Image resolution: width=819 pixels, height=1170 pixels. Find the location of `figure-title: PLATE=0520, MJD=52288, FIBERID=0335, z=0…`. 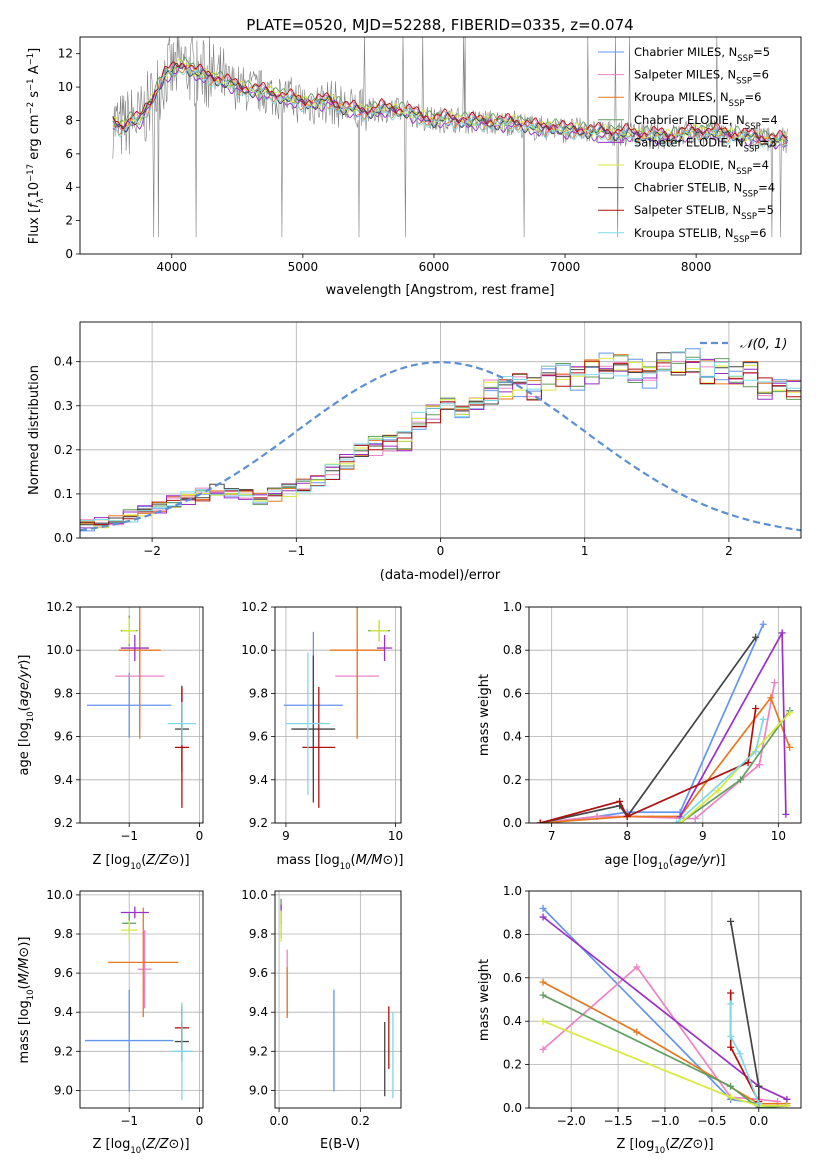

figure-title: PLATE=0520, MJD=52288, FIBERID=0335, z=0… is located at coordinates (439, 25).